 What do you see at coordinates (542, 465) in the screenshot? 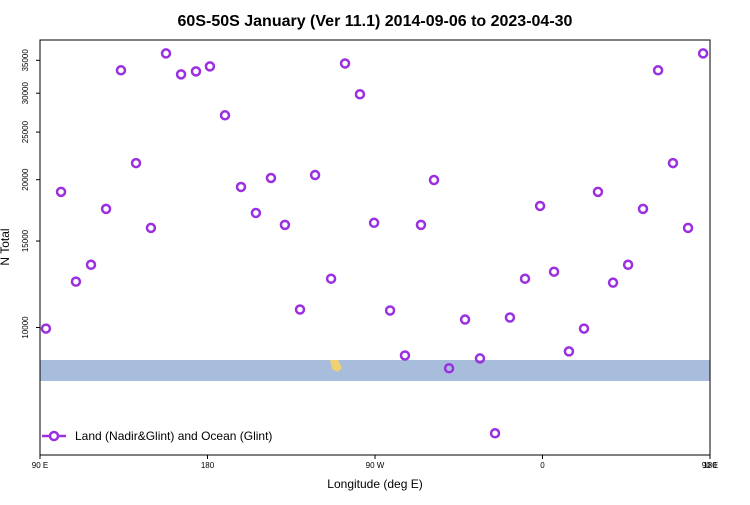
I see `x-tick-label: 0` at bounding box center [542, 465].